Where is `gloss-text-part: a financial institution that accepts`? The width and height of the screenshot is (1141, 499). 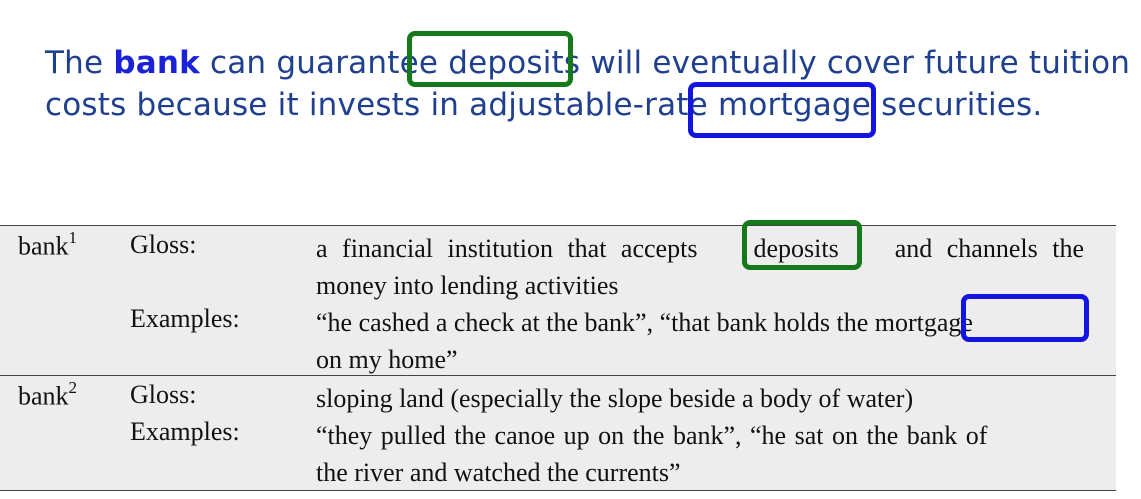 gloss-text-part: a financial institution that accepts is located at coordinates (507, 248).